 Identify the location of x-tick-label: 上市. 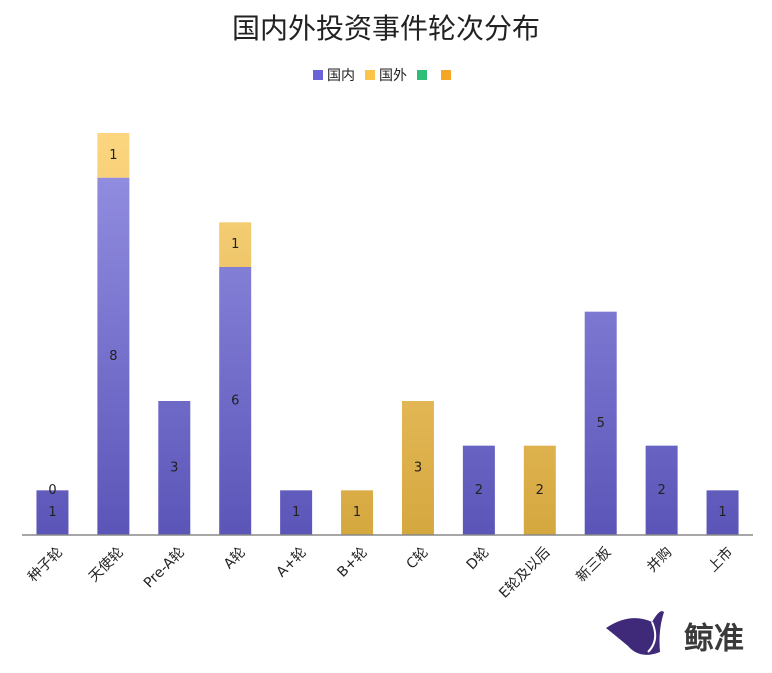
(720, 560).